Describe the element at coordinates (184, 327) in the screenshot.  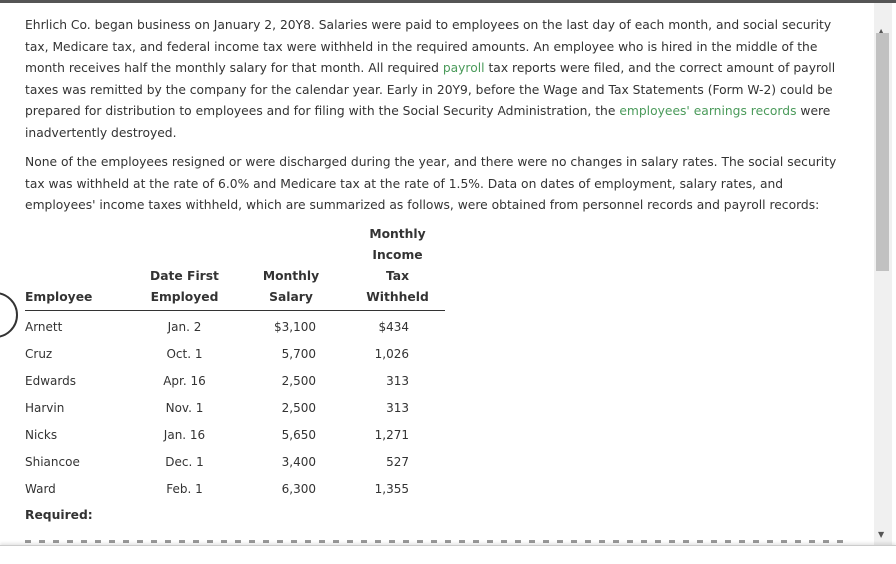
I see `date-cell: Jan. 2` at that location.